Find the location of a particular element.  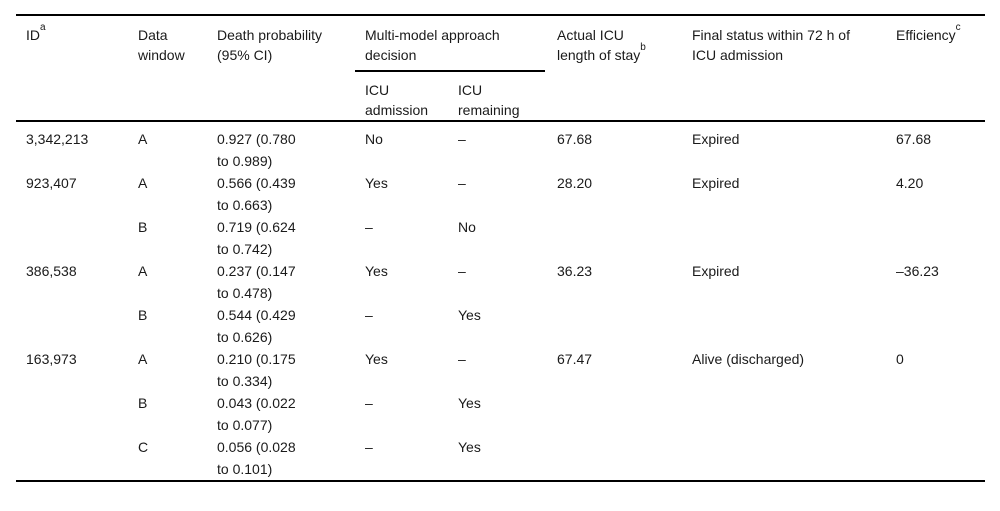

col-header-multi-model-group: Multi-model approach decision is located at coordinates (456, 43).